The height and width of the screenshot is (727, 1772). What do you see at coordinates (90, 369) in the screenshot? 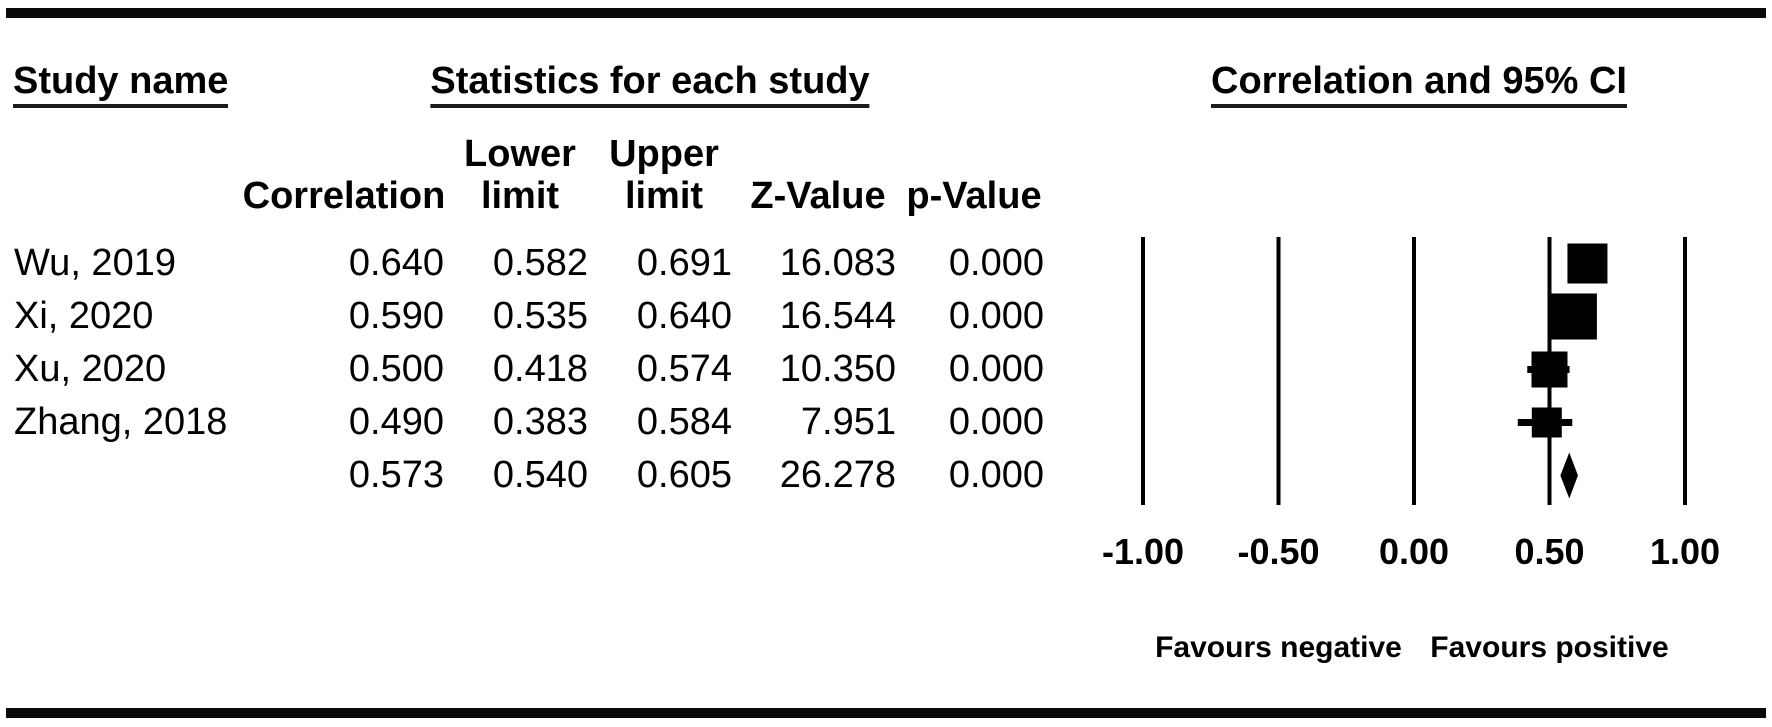
I see `study-name-cell: Xu, 2020` at bounding box center [90, 369].